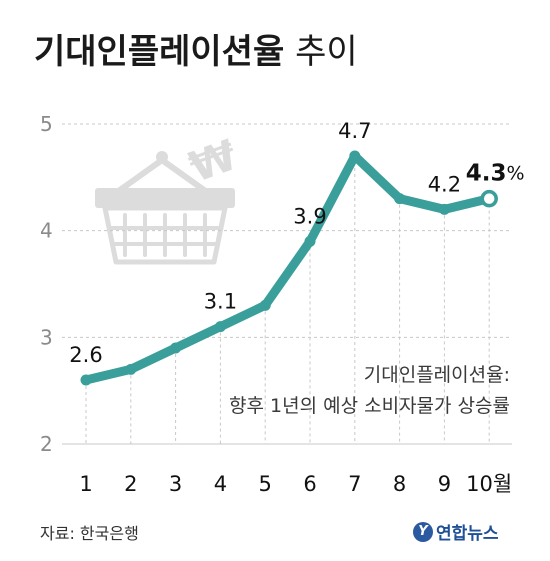 This screenshot has width=550, height=561. I want to click on chart-title: 기대인플레이션율 추이, so click(196, 52).